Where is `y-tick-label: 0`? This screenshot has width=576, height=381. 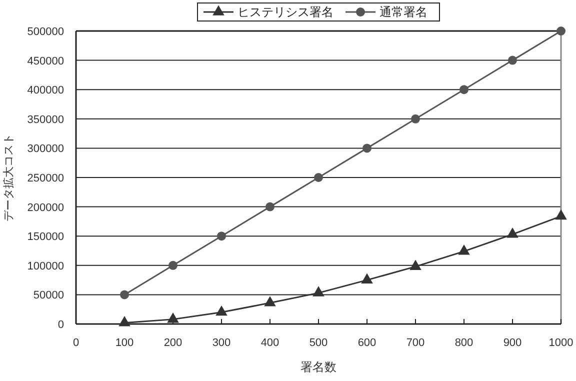 y-tick-label: 0 is located at coordinates (61, 325).